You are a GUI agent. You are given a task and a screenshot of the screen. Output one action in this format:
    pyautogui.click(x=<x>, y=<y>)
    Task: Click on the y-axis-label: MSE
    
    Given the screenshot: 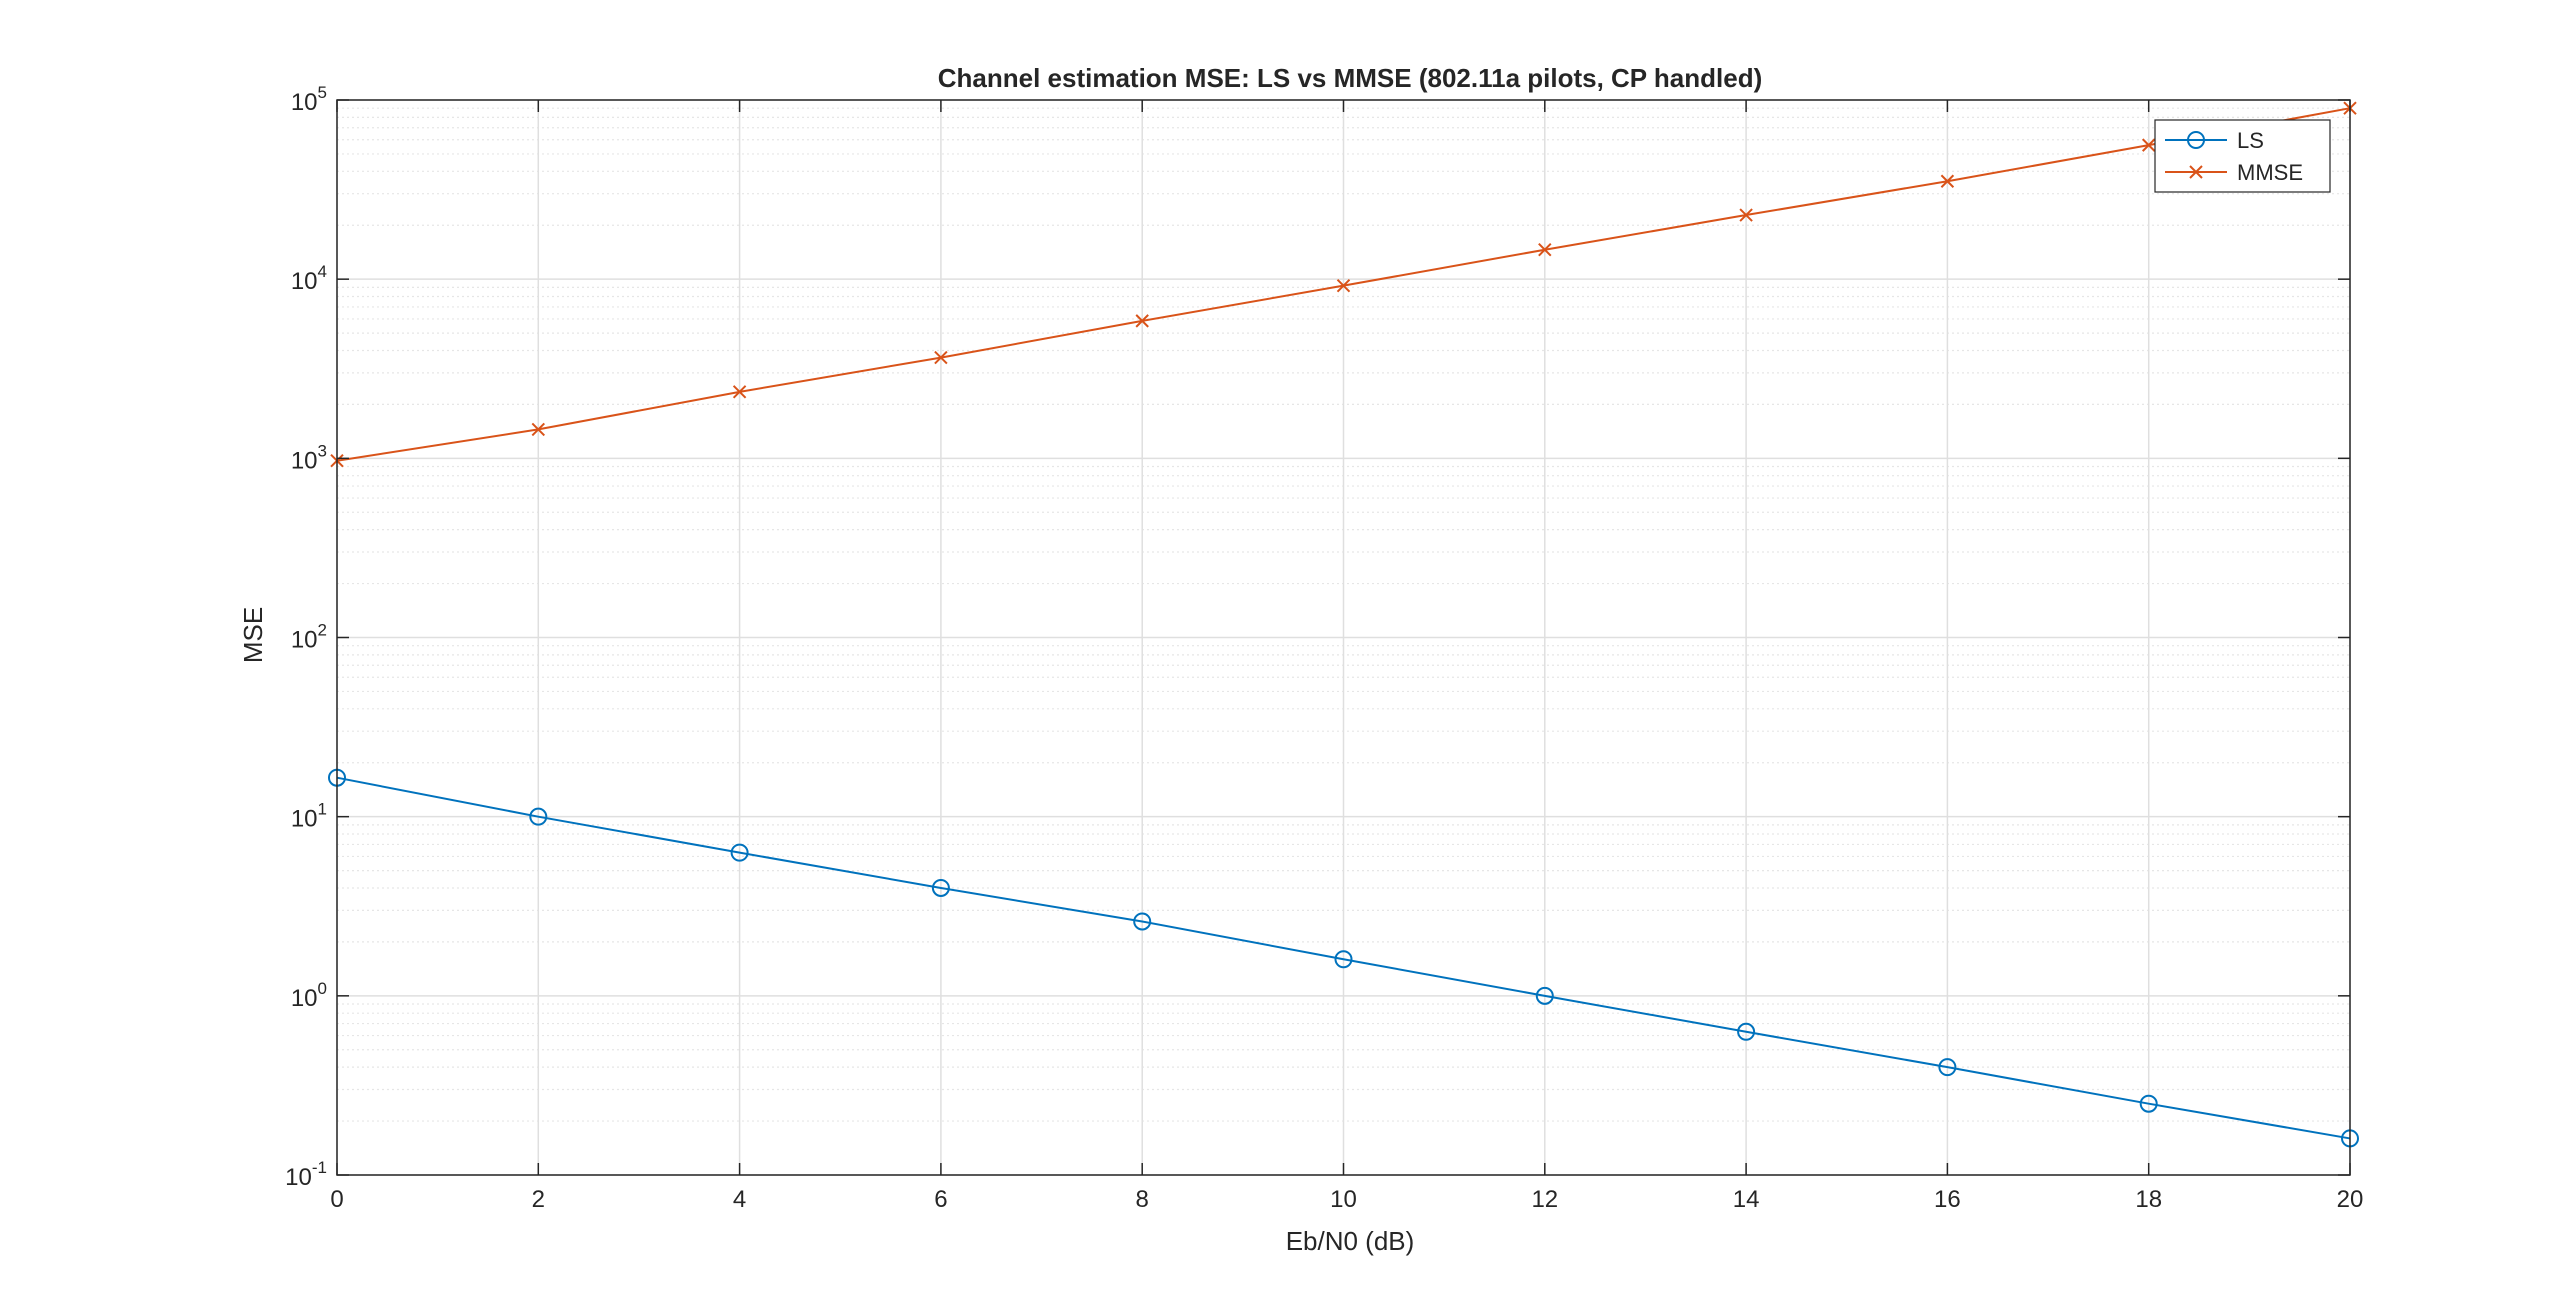 What is the action you would take?
    pyautogui.click(x=253, y=635)
    